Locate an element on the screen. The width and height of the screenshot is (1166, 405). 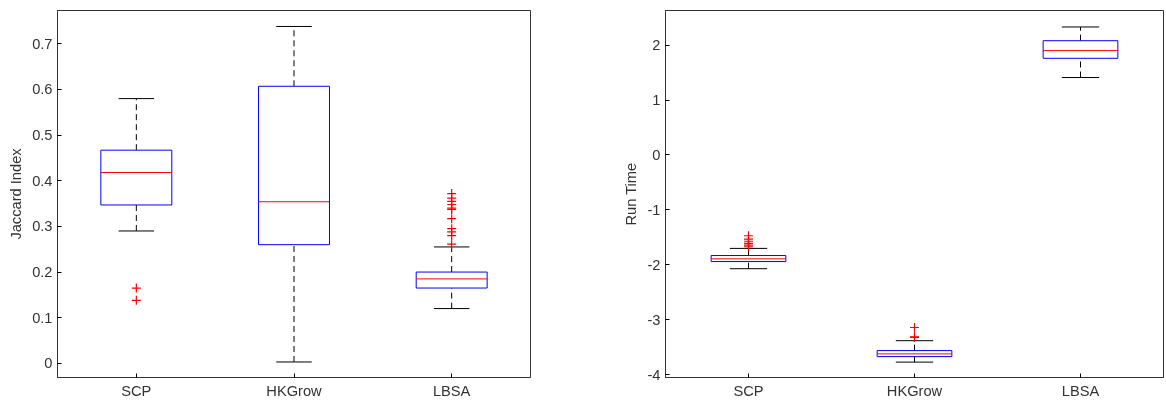
y-axis-title: Run Time is located at coordinates (631, 194).